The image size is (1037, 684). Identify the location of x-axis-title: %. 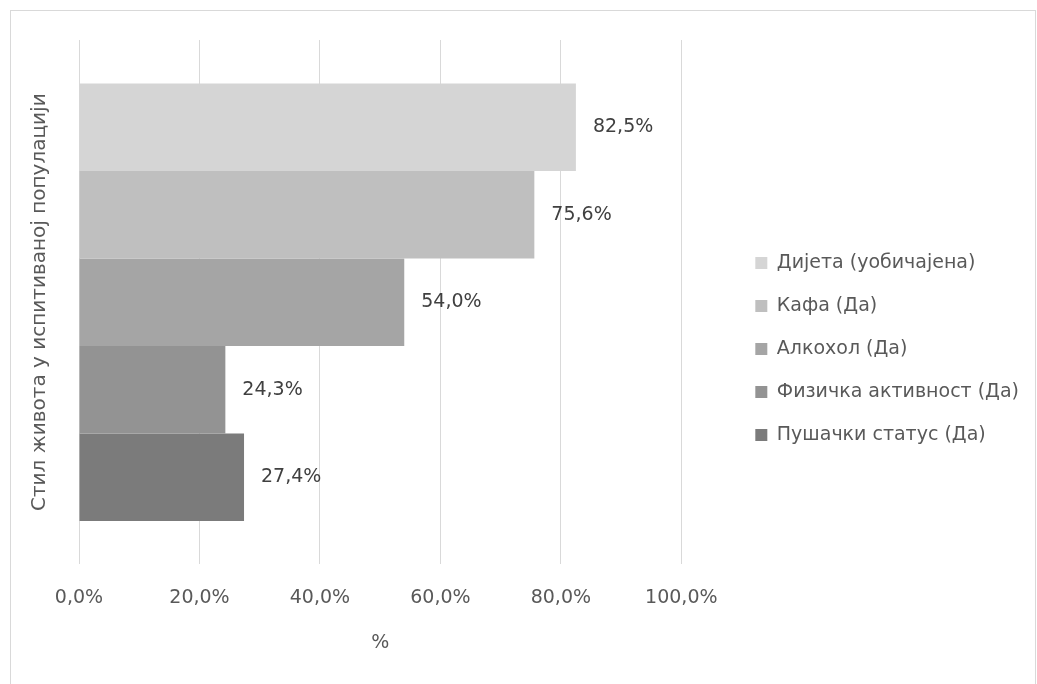
(380, 640).